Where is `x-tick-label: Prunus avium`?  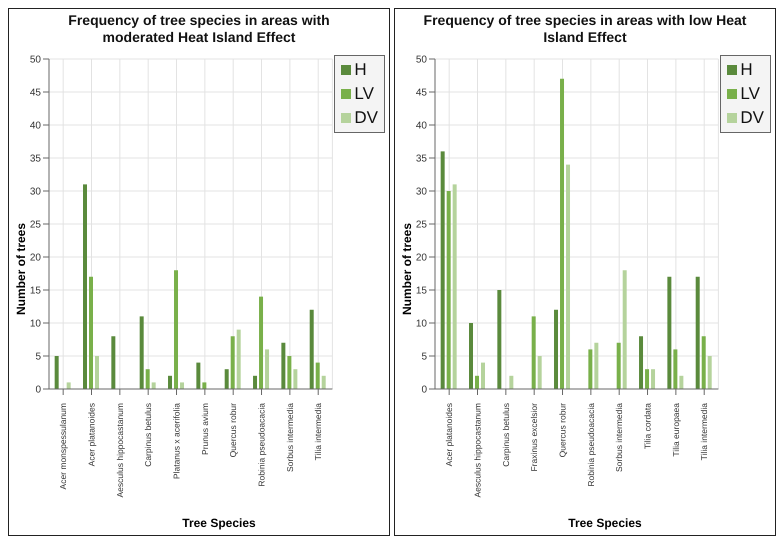 x-tick-label: Prunus avium is located at coordinates (205, 429).